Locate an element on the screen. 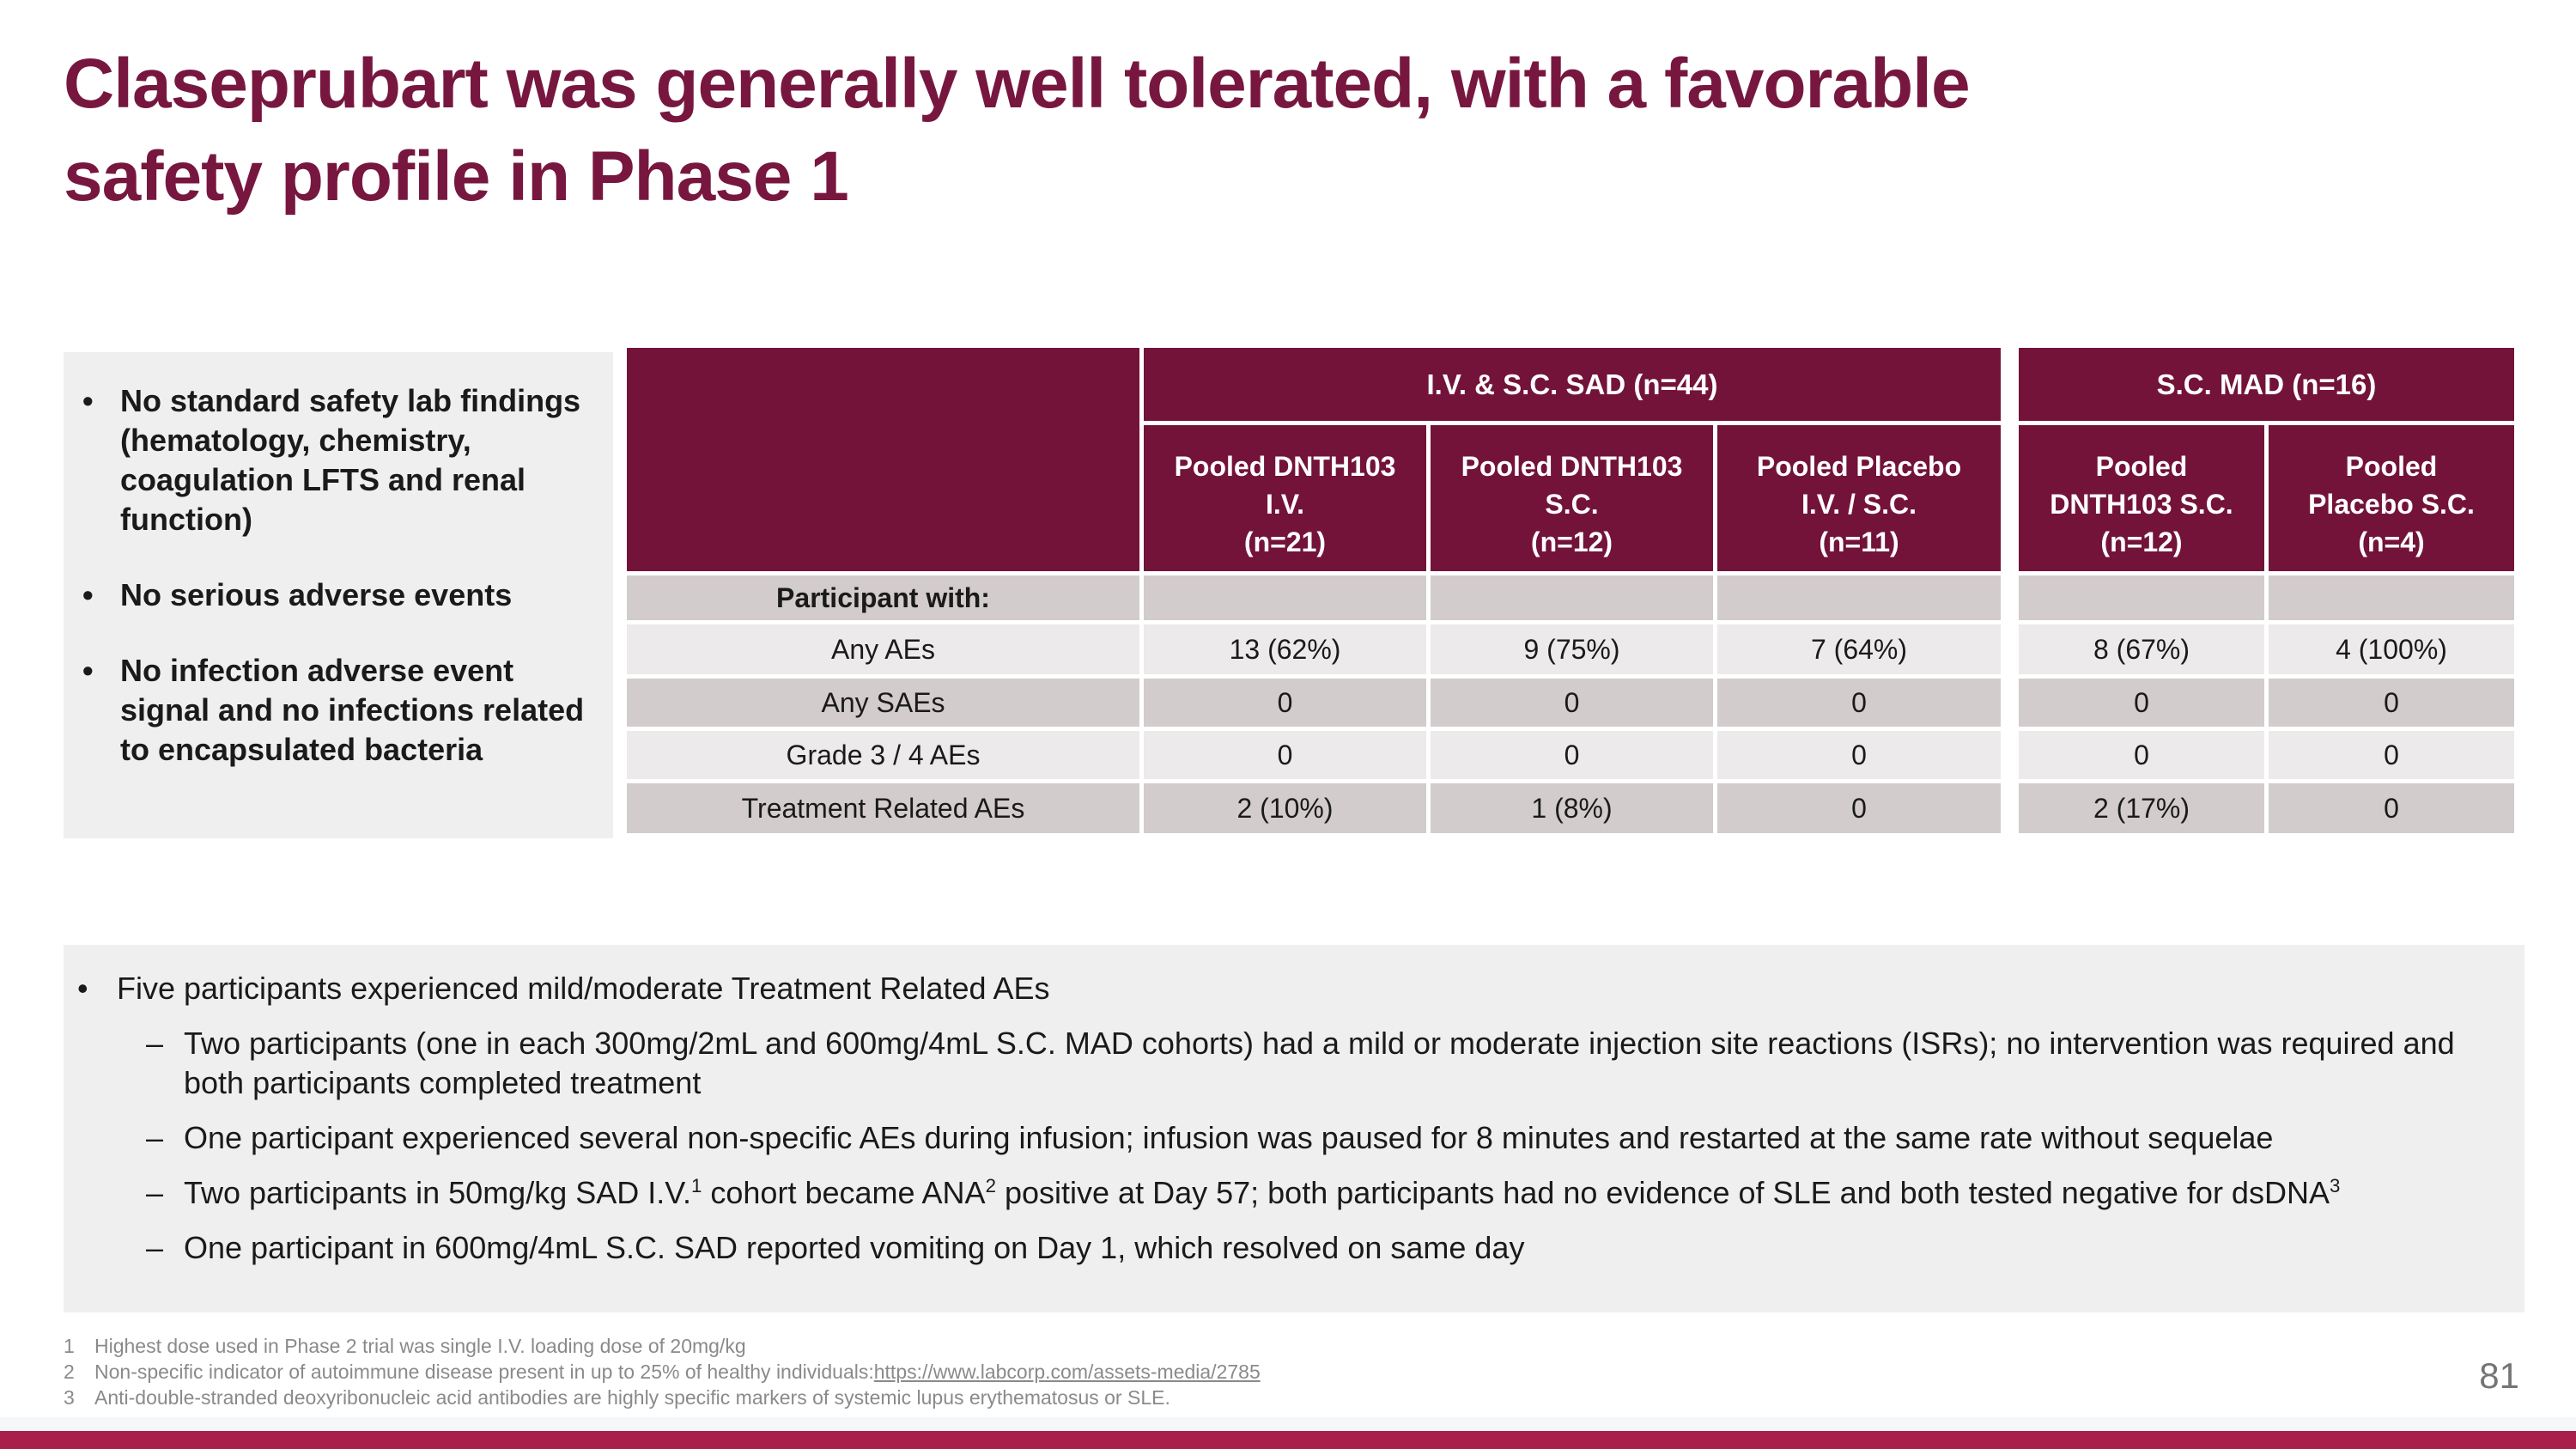  table-corner-cell is located at coordinates (883, 459).